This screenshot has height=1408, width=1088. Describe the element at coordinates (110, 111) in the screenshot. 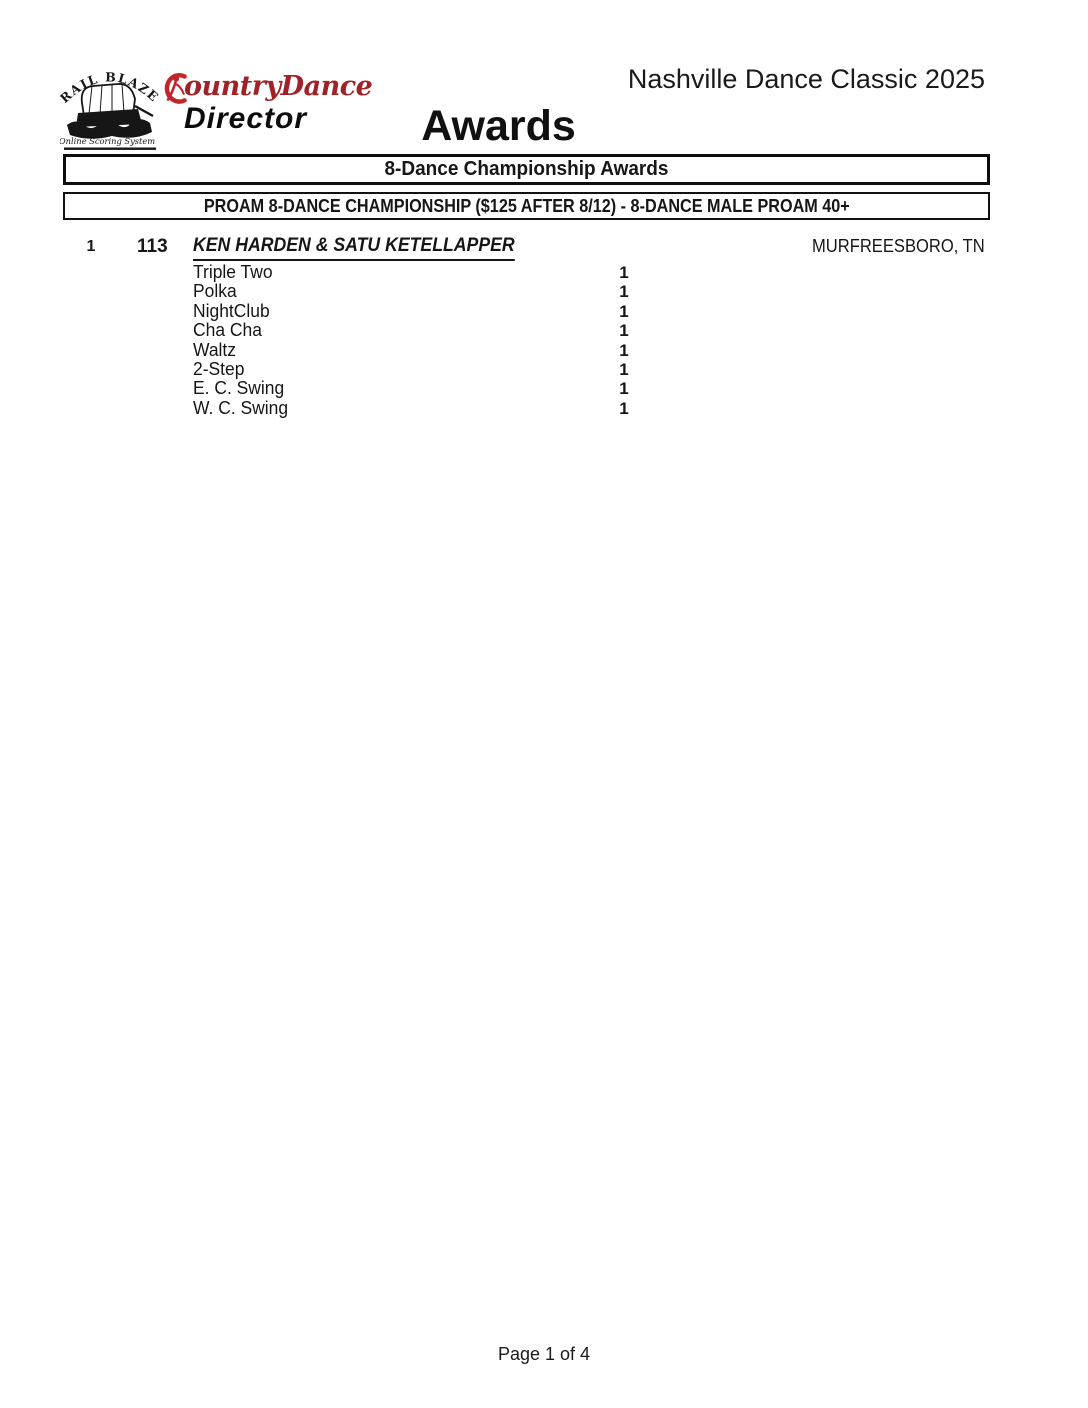

I see `covered-wagon-icon` at that location.